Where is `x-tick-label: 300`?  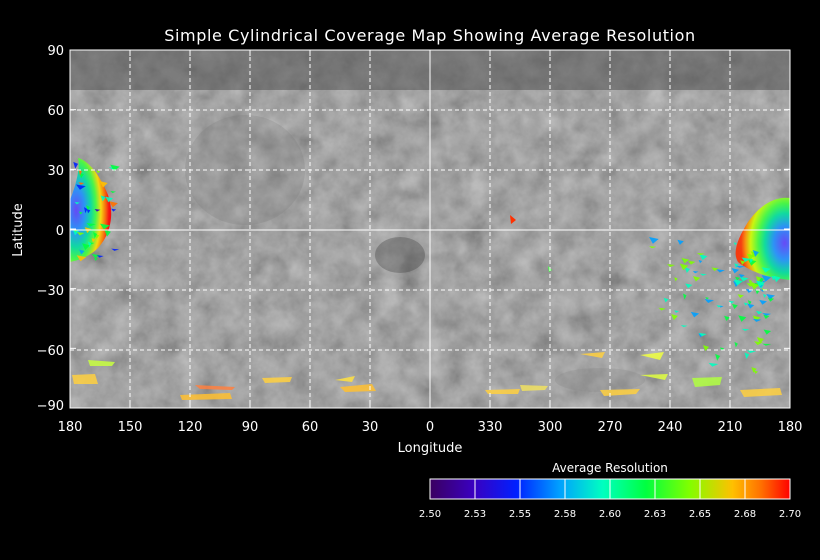
x-tick-label: 300 is located at coordinates (550, 427).